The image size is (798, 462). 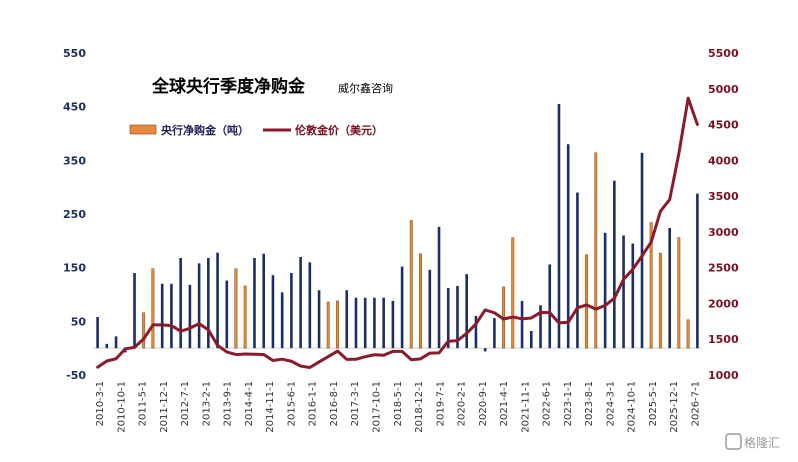 I want to click on x-tick: 2020-2-1, so click(x=462, y=403).